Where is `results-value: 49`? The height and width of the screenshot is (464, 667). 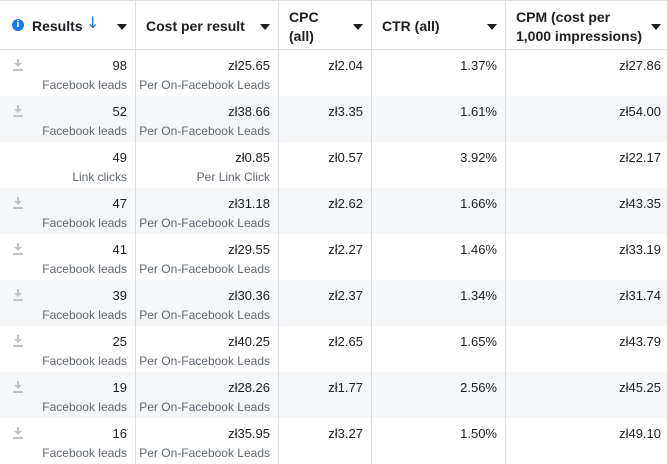
results-value: 49 is located at coordinates (119, 157).